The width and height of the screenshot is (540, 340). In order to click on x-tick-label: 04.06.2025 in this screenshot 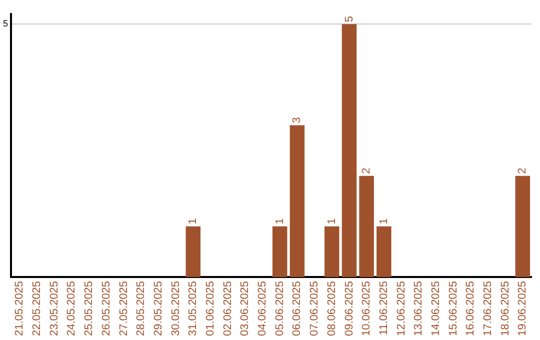, I will do `click(262, 308)`.